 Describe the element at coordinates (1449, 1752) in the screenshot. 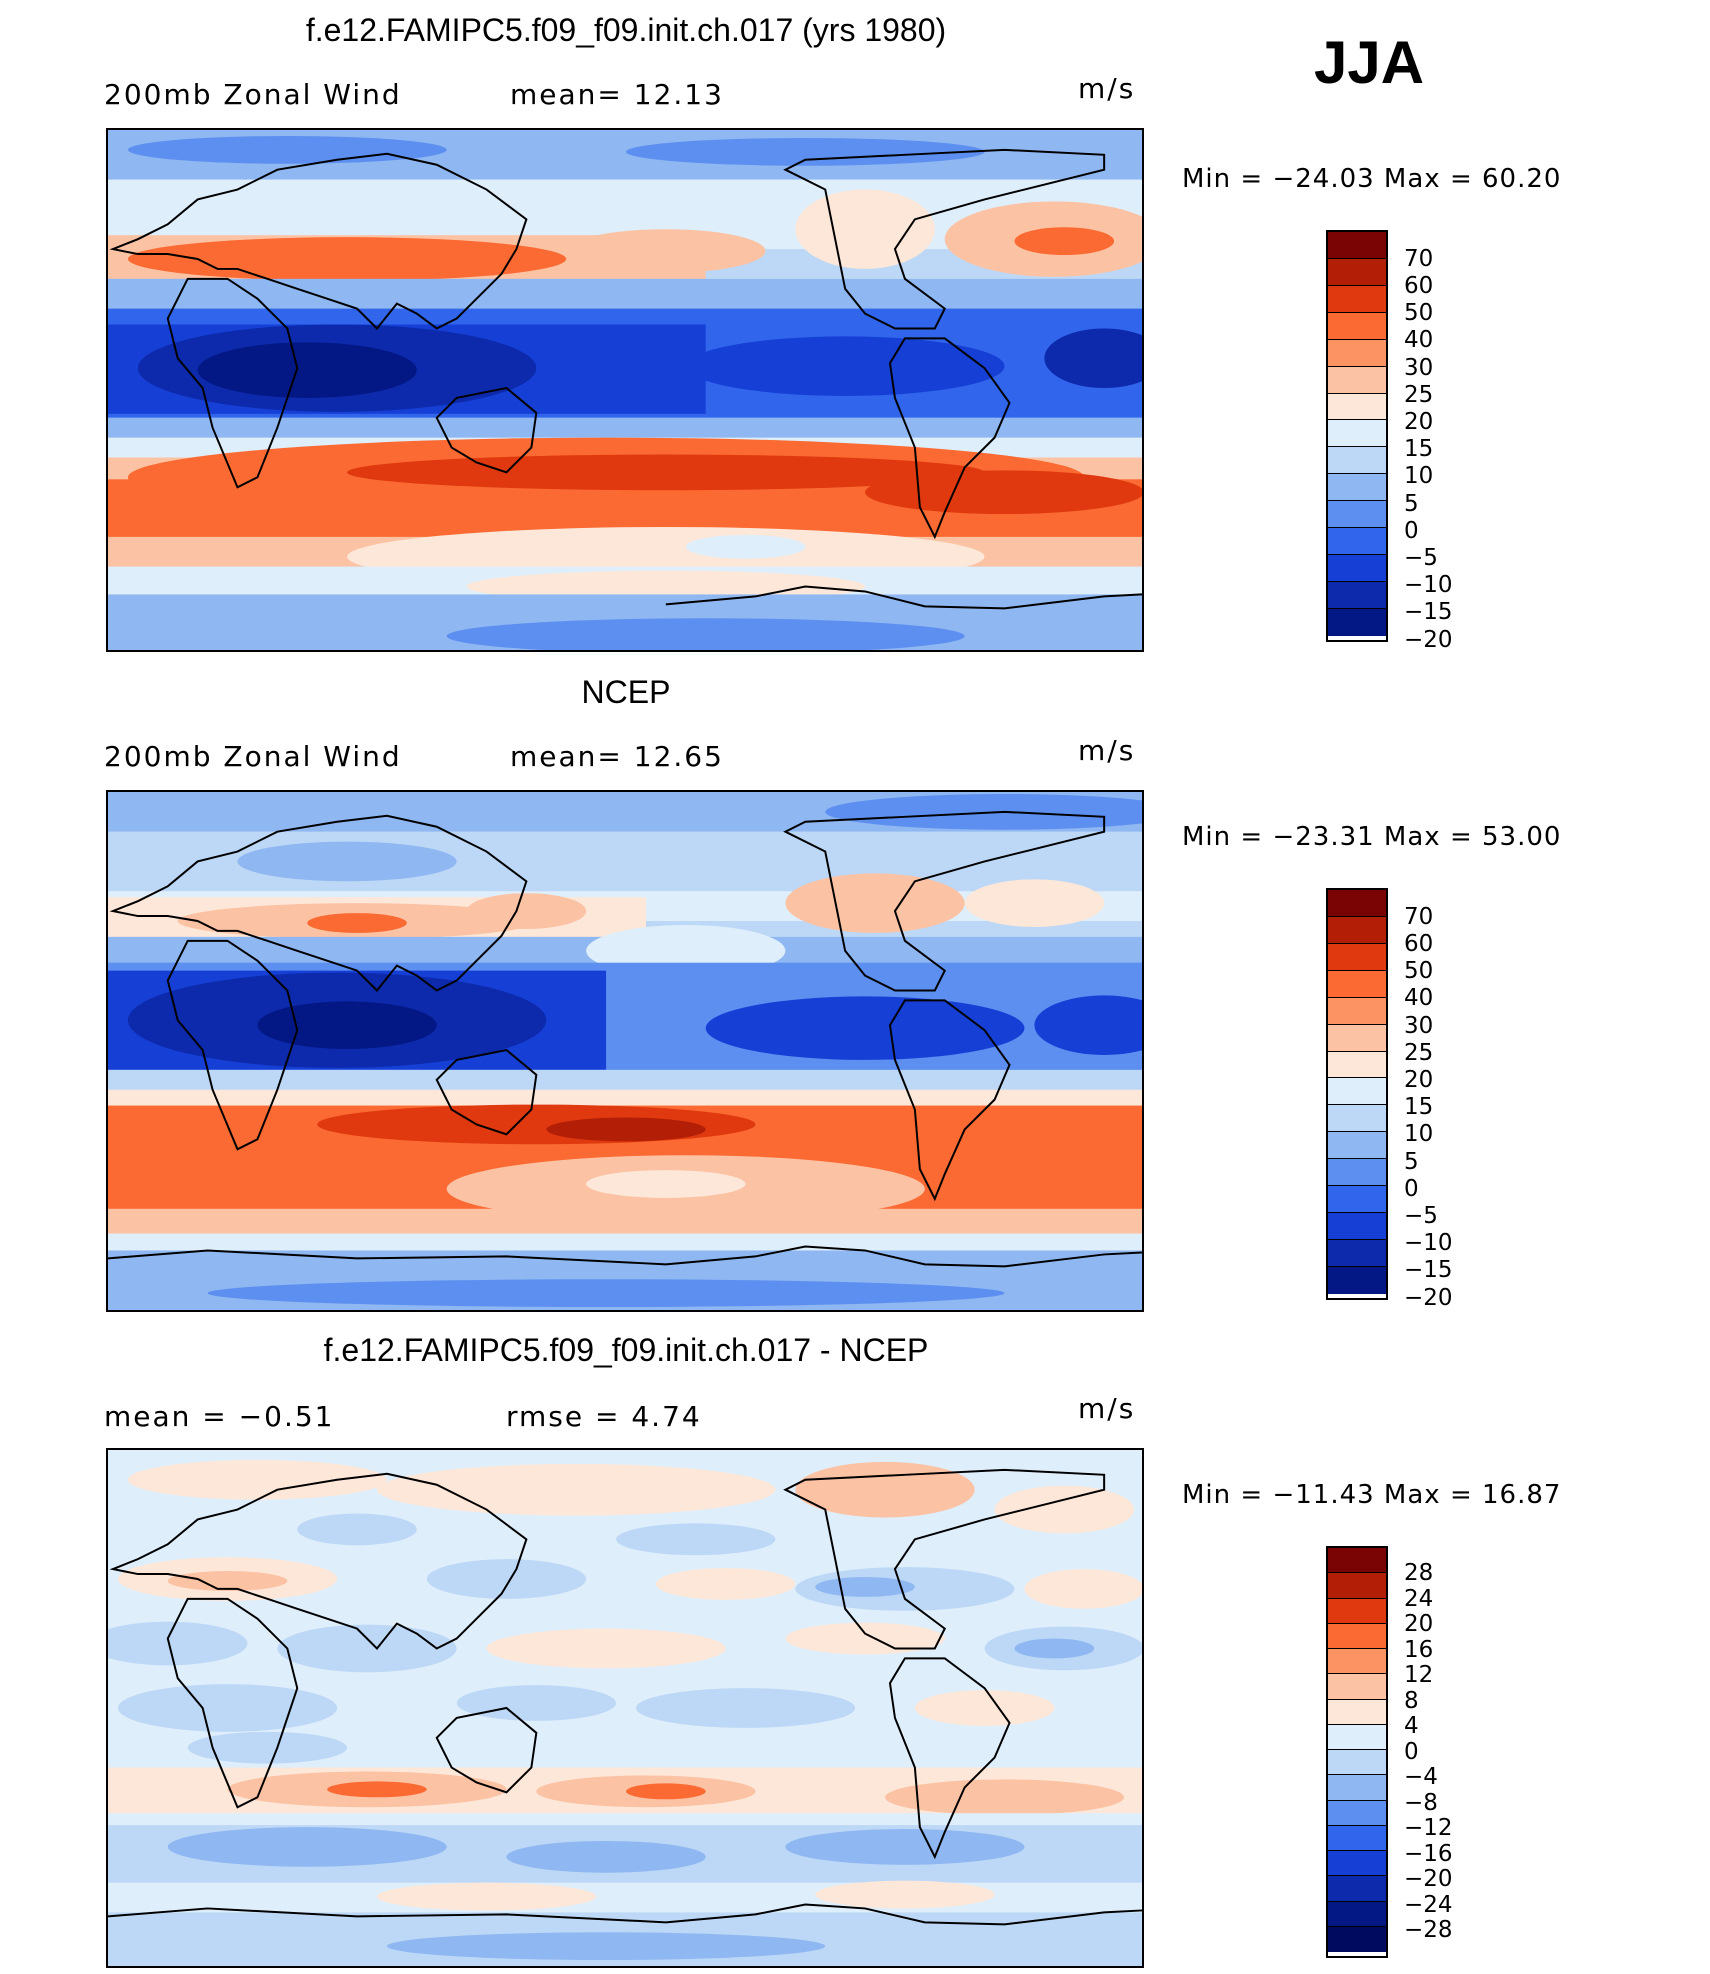

I see `panel-3-colorbar-labels: 28 24 20 16 12 8 4 0 −4 −8 −12 −16 −20 −24 −28` at that location.